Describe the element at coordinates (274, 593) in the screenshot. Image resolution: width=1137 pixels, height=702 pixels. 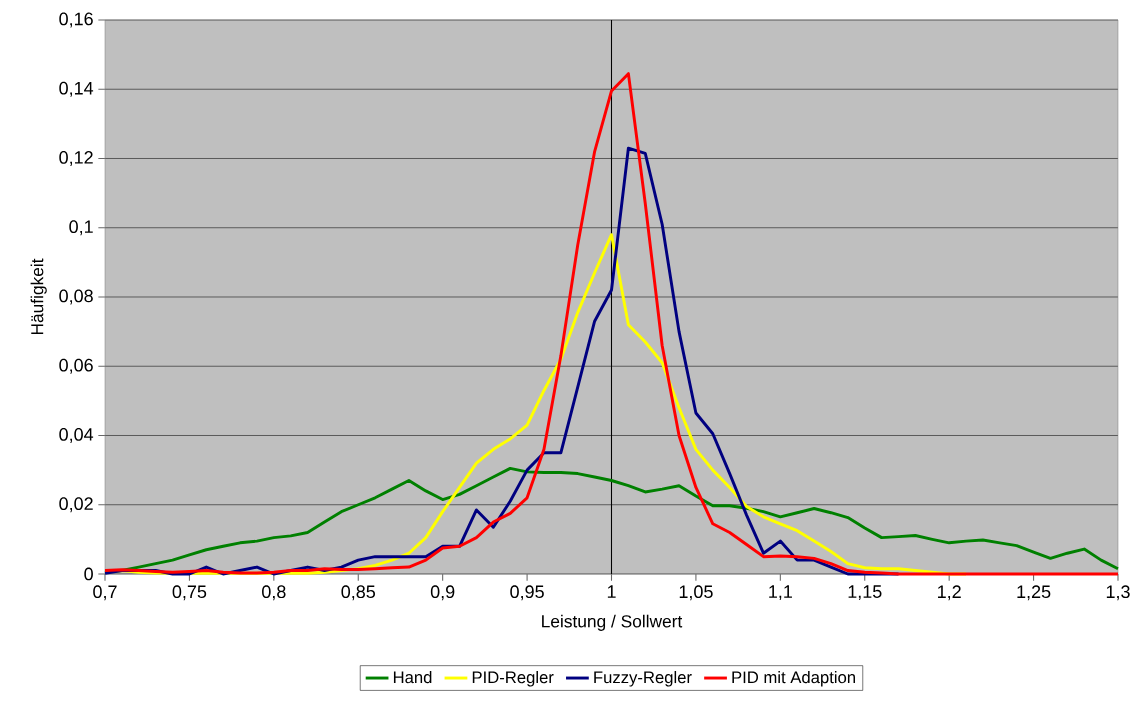
I see `x-tick-label: 0,8` at that location.